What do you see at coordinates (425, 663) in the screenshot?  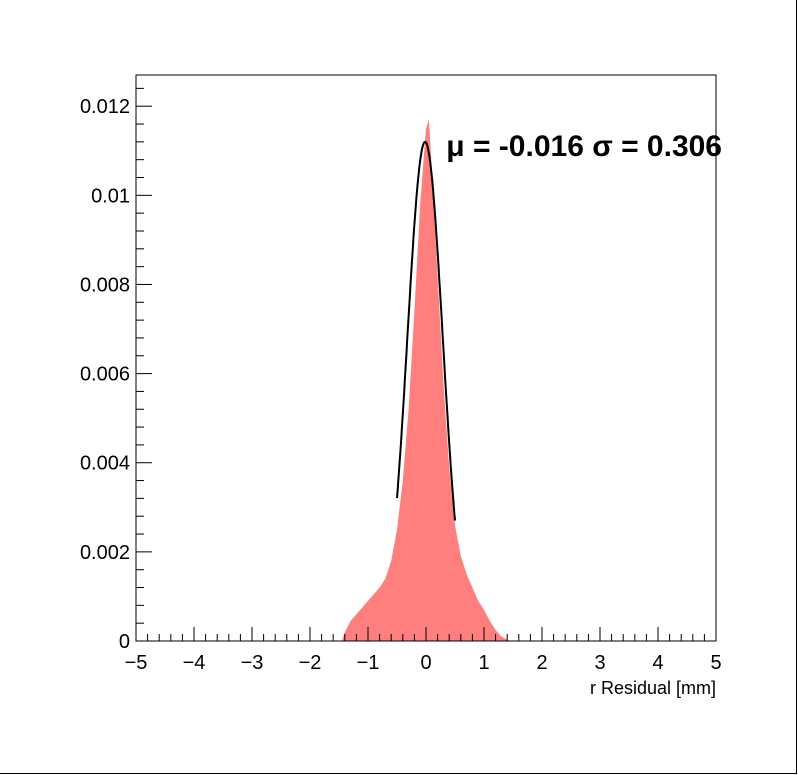 I see `x-tick-label: 0` at bounding box center [425, 663].